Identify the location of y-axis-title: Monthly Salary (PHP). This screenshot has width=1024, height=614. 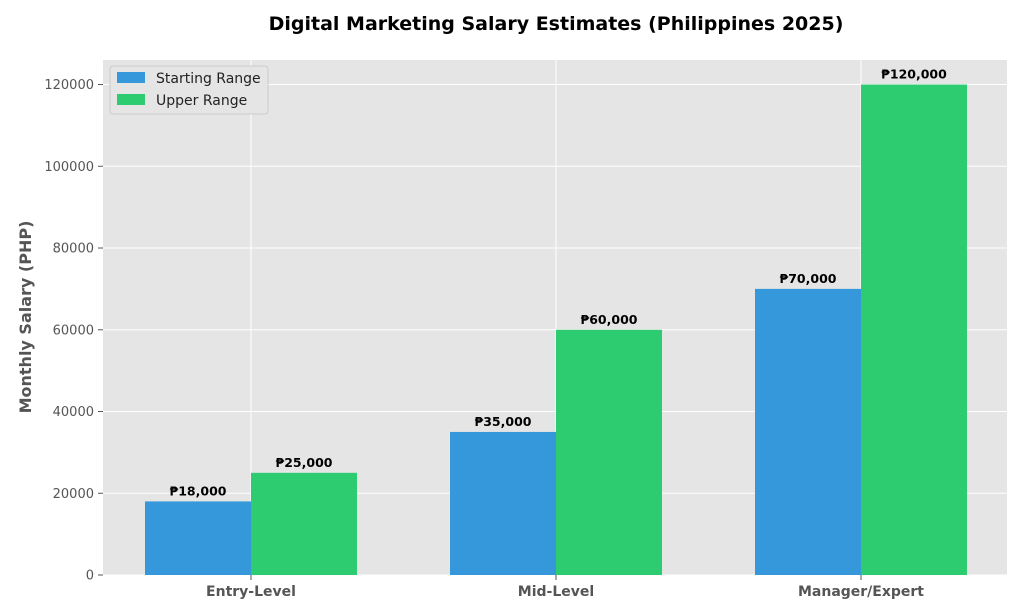
(25, 317).